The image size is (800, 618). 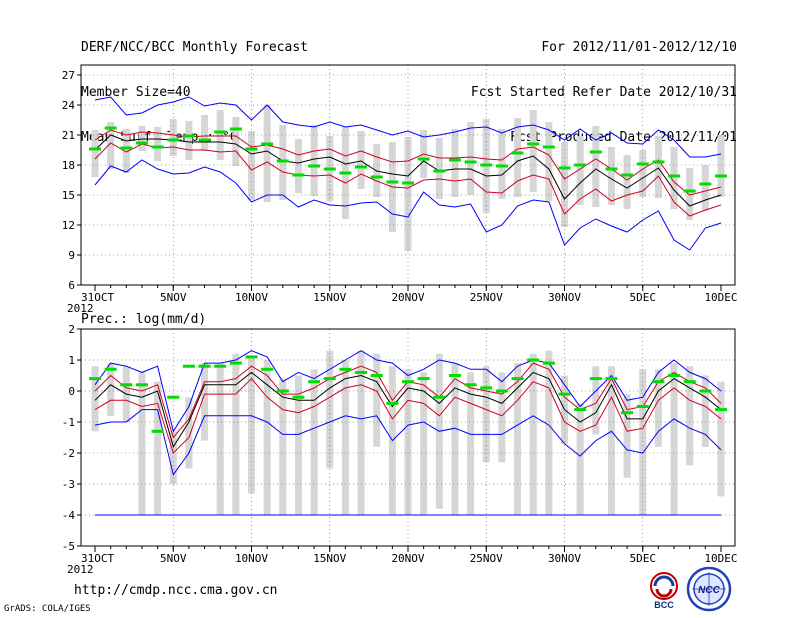 I want to click on x-tick-label: 31OCT, so click(x=97, y=558).